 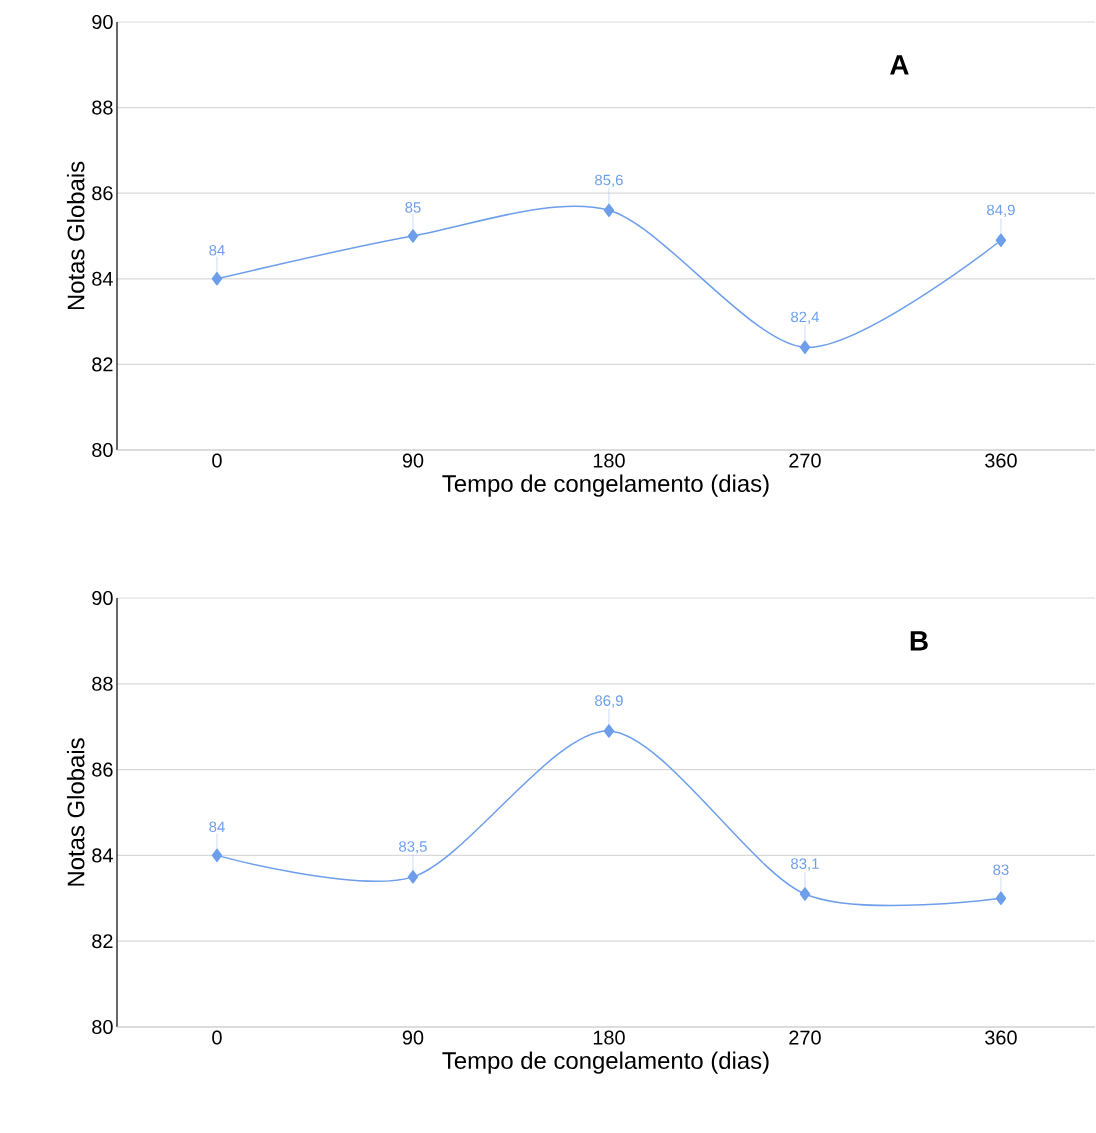 I want to click on data-label: 85,6, so click(x=609, y=181).